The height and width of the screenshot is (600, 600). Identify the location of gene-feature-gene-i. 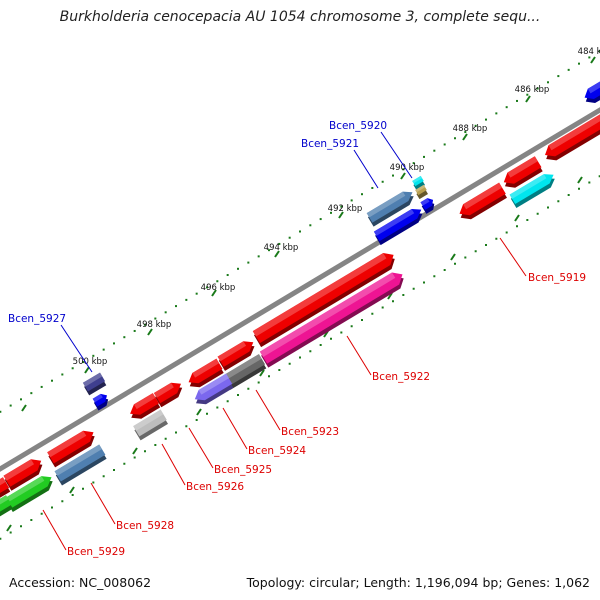
(427, 206).